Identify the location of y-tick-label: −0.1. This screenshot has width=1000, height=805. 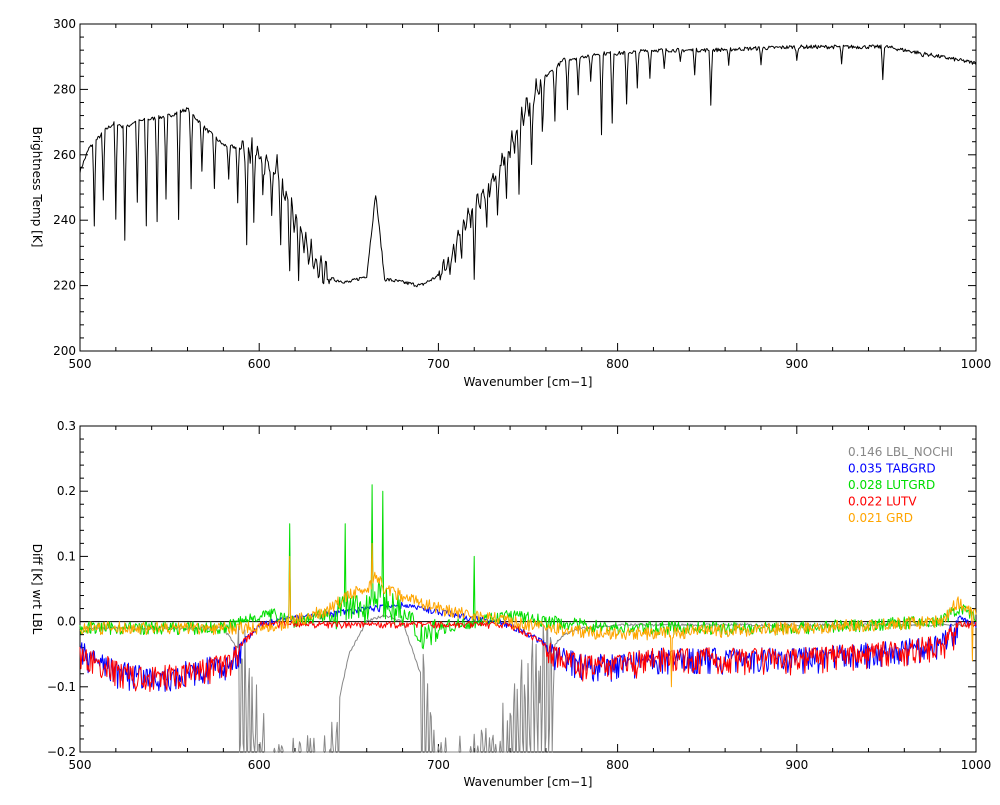
(61, 687).